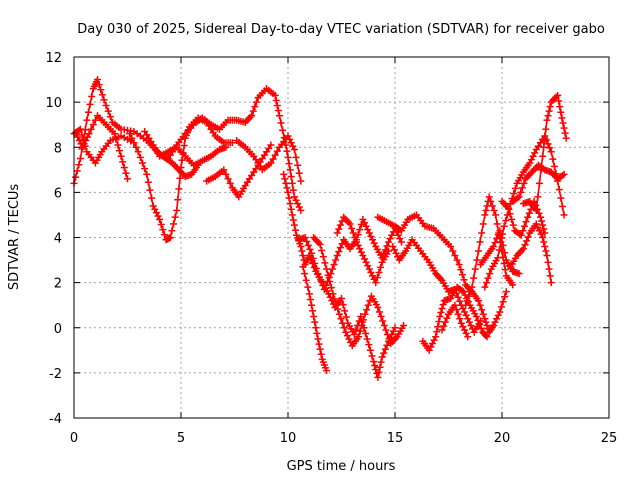 The image size is (640, 480). I want to click on x-tick-label: 20, so click(502, 438).